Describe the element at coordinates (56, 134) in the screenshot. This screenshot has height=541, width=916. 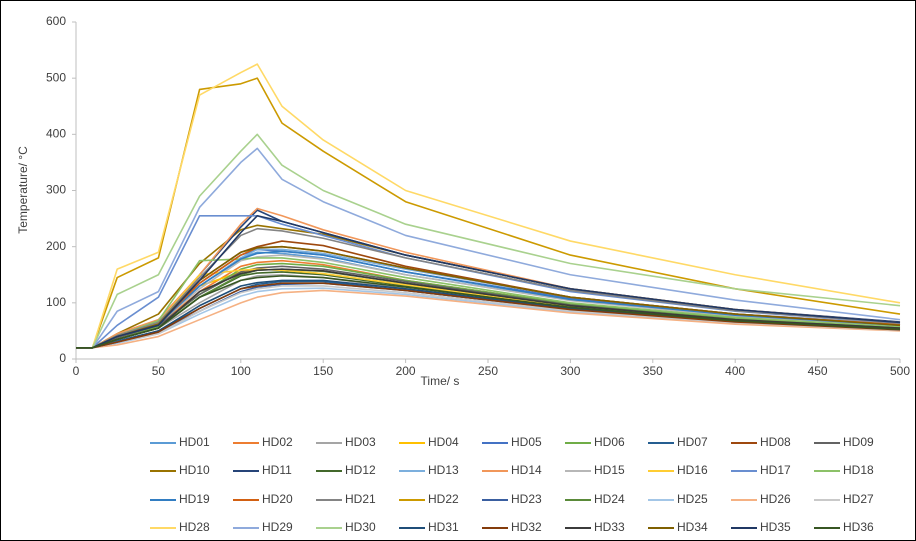
I see `y-tick-label: 400` at that location.